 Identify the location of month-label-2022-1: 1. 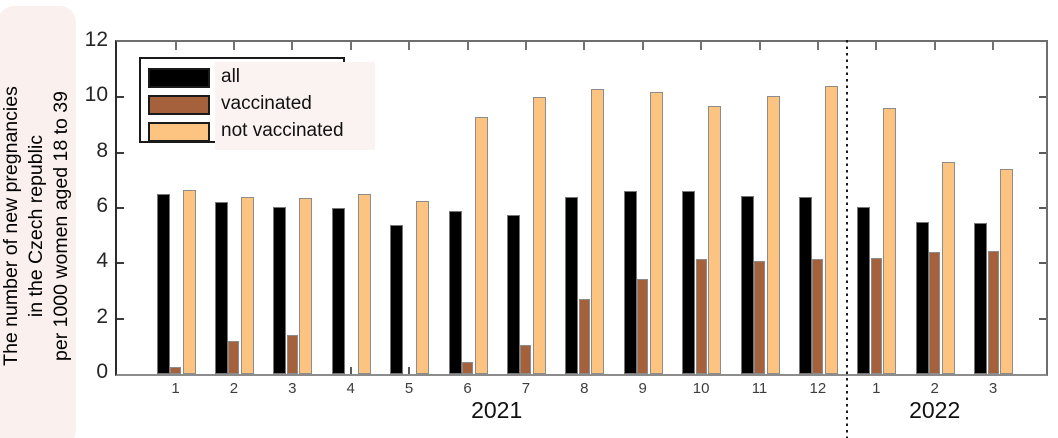
(876, 388).